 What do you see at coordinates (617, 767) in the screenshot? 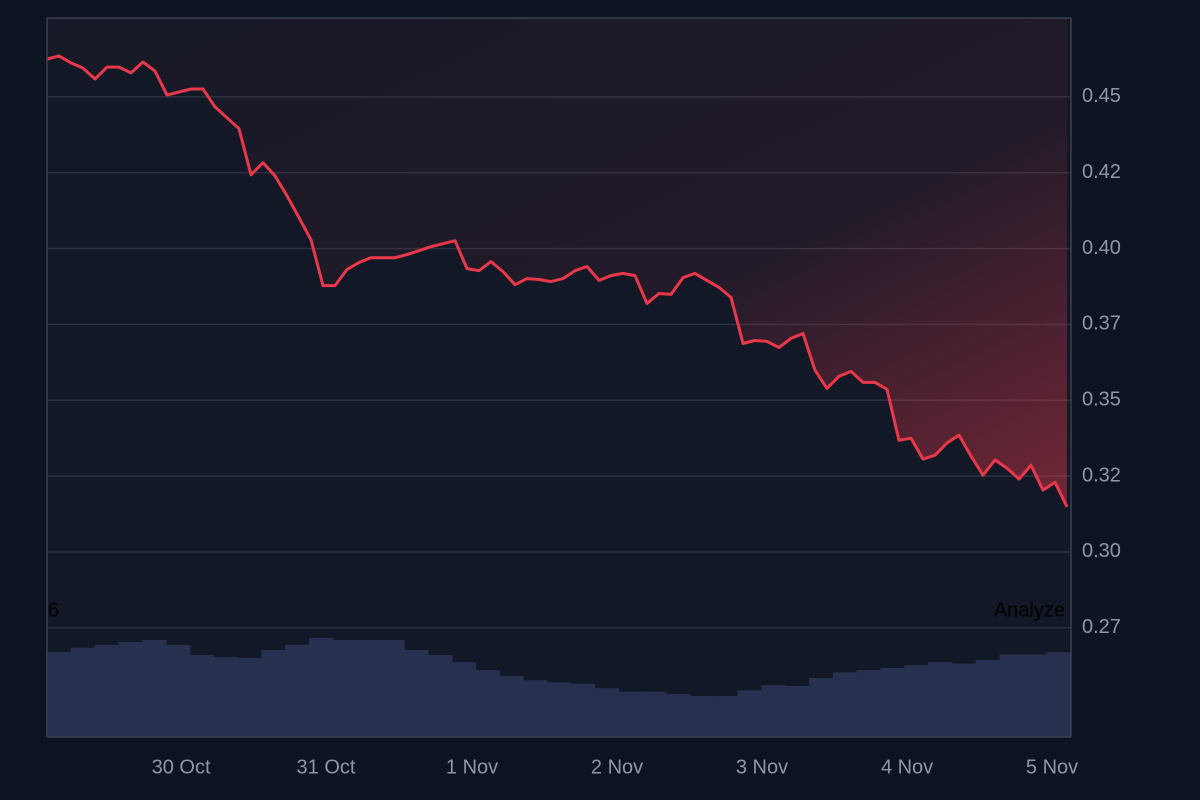
I see `x-tick-label: 2 Nov` at bounding box center [617, 767].